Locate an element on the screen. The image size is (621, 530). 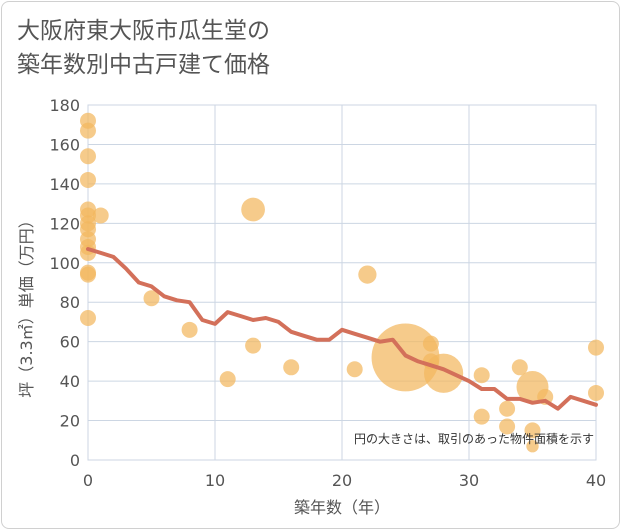
x-tick-label: 40 is located at coordinates (596, 480).